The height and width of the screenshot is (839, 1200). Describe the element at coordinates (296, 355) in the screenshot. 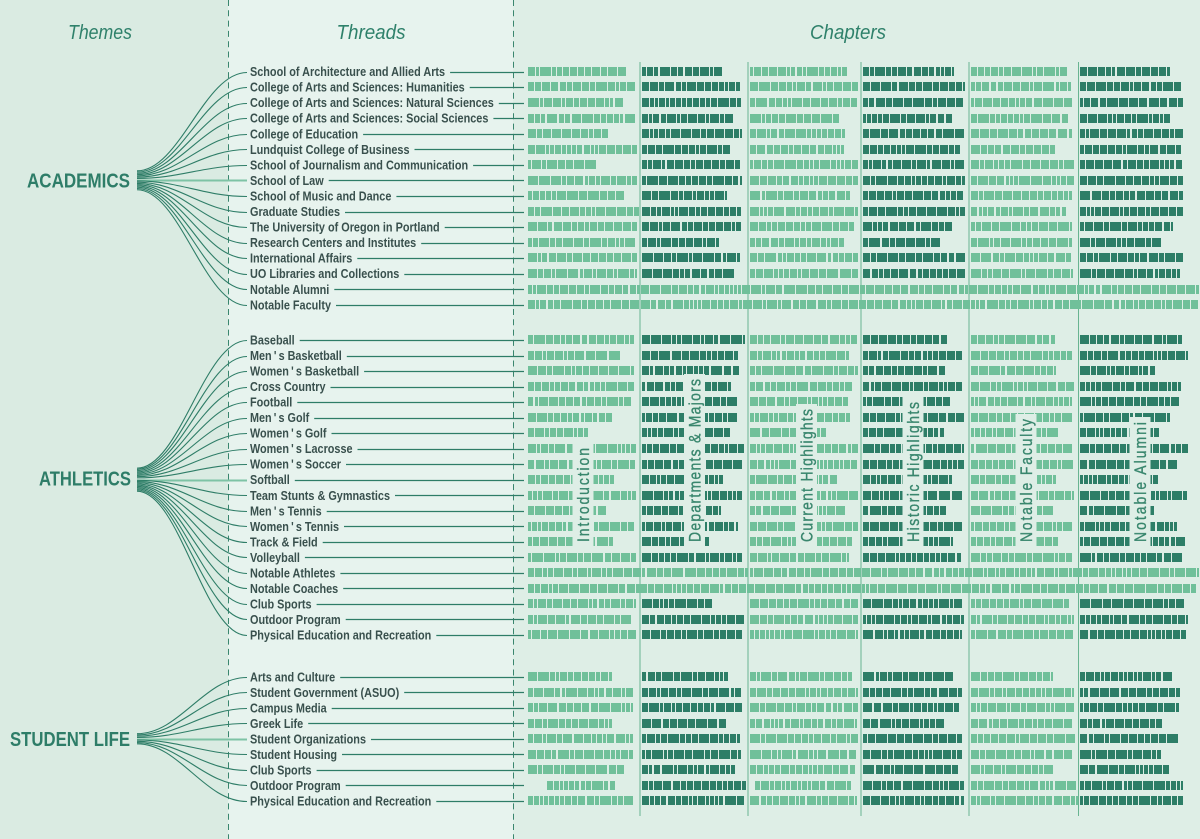

I see `svg-text: Men ' s Basketball` at that location.